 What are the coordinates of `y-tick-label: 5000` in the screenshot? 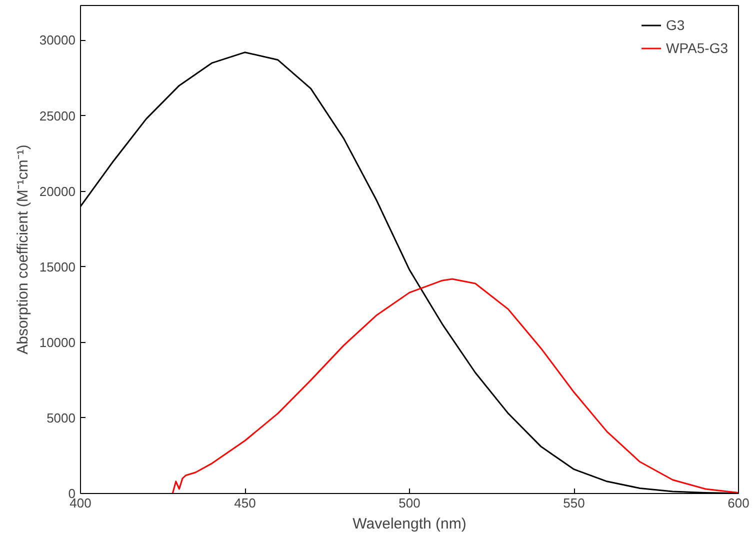 It's located at (61, 418).